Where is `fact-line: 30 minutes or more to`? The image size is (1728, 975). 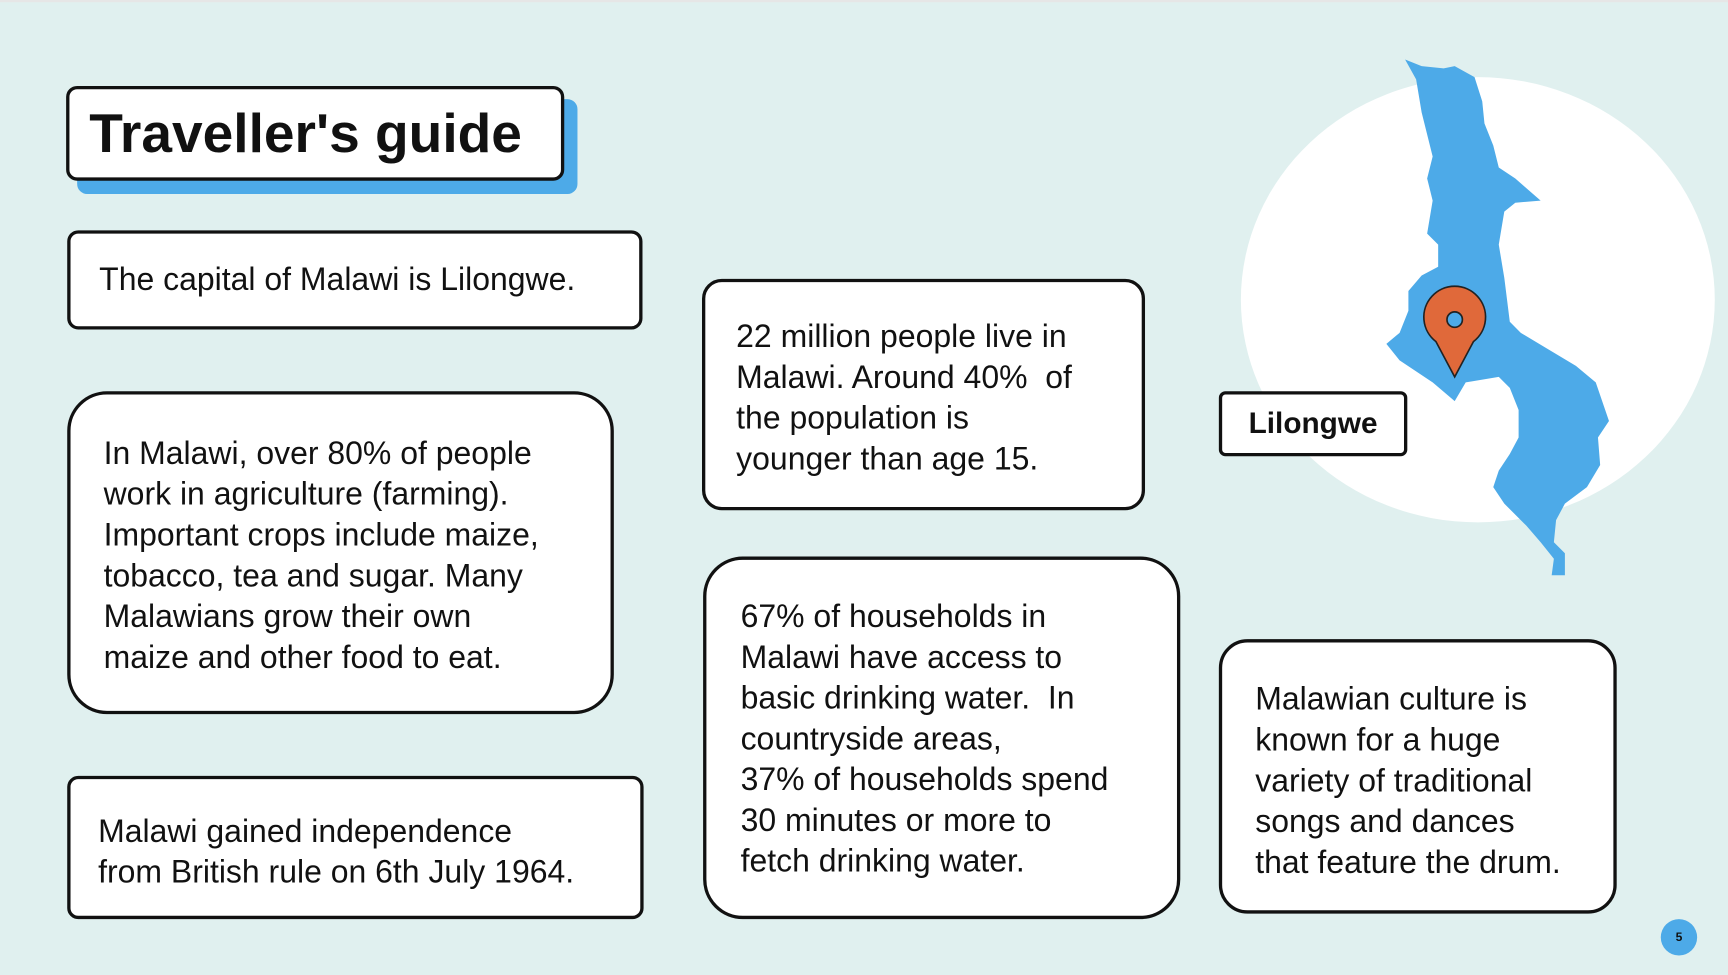 fact-line: 30 minutes or more to is located at coordinates (896, 821).